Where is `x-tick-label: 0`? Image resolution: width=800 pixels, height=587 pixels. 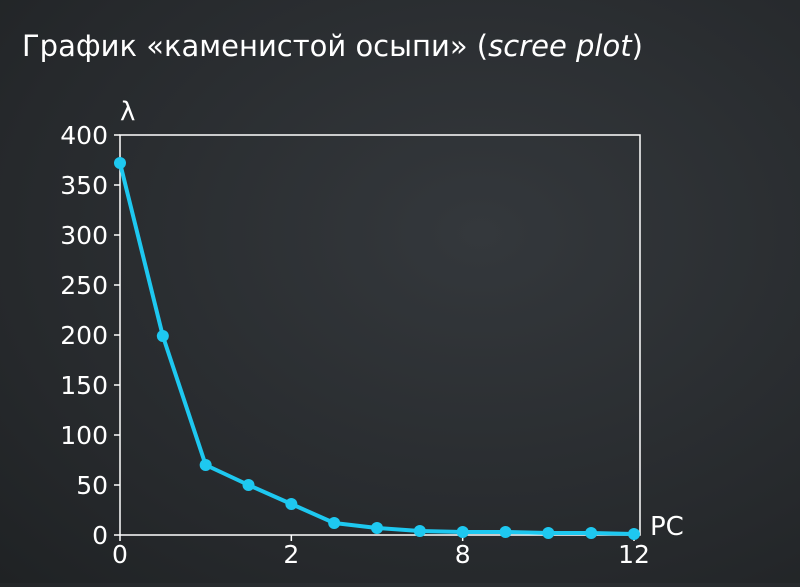
x-tick-label: 0 is located at coordinates (120, 554).